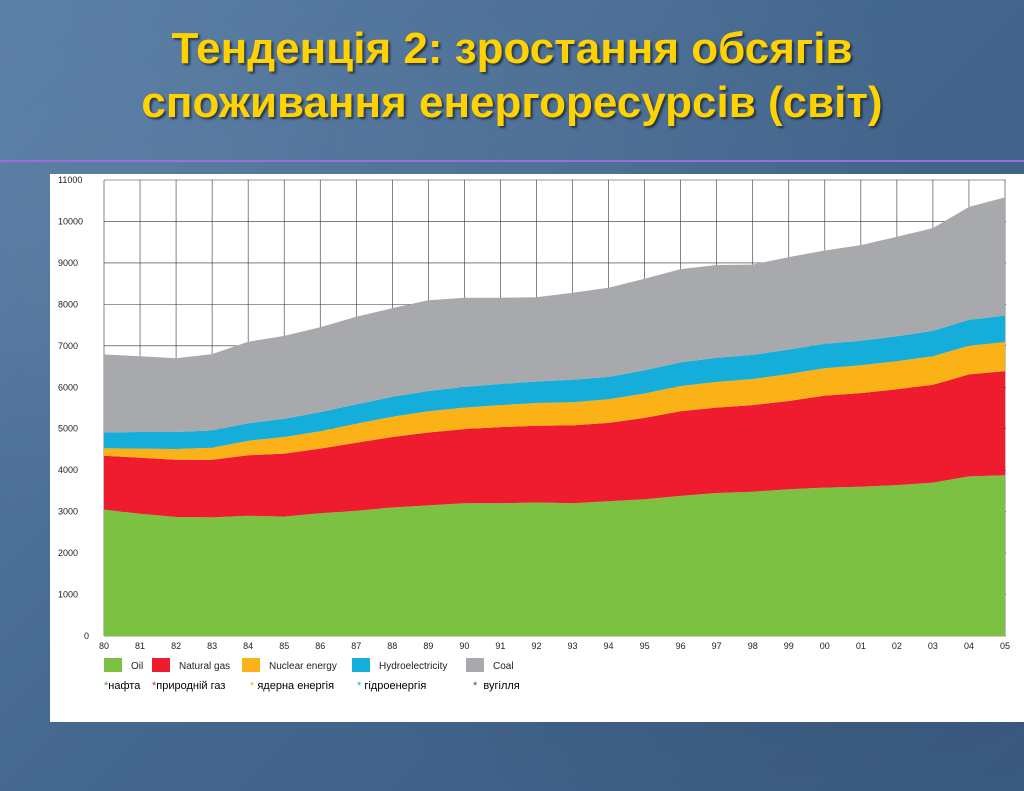  What do you see at coordinates (464, 646) in the screenshot?
I see `x-tick-label: 90` at bounding box center [464, 646].